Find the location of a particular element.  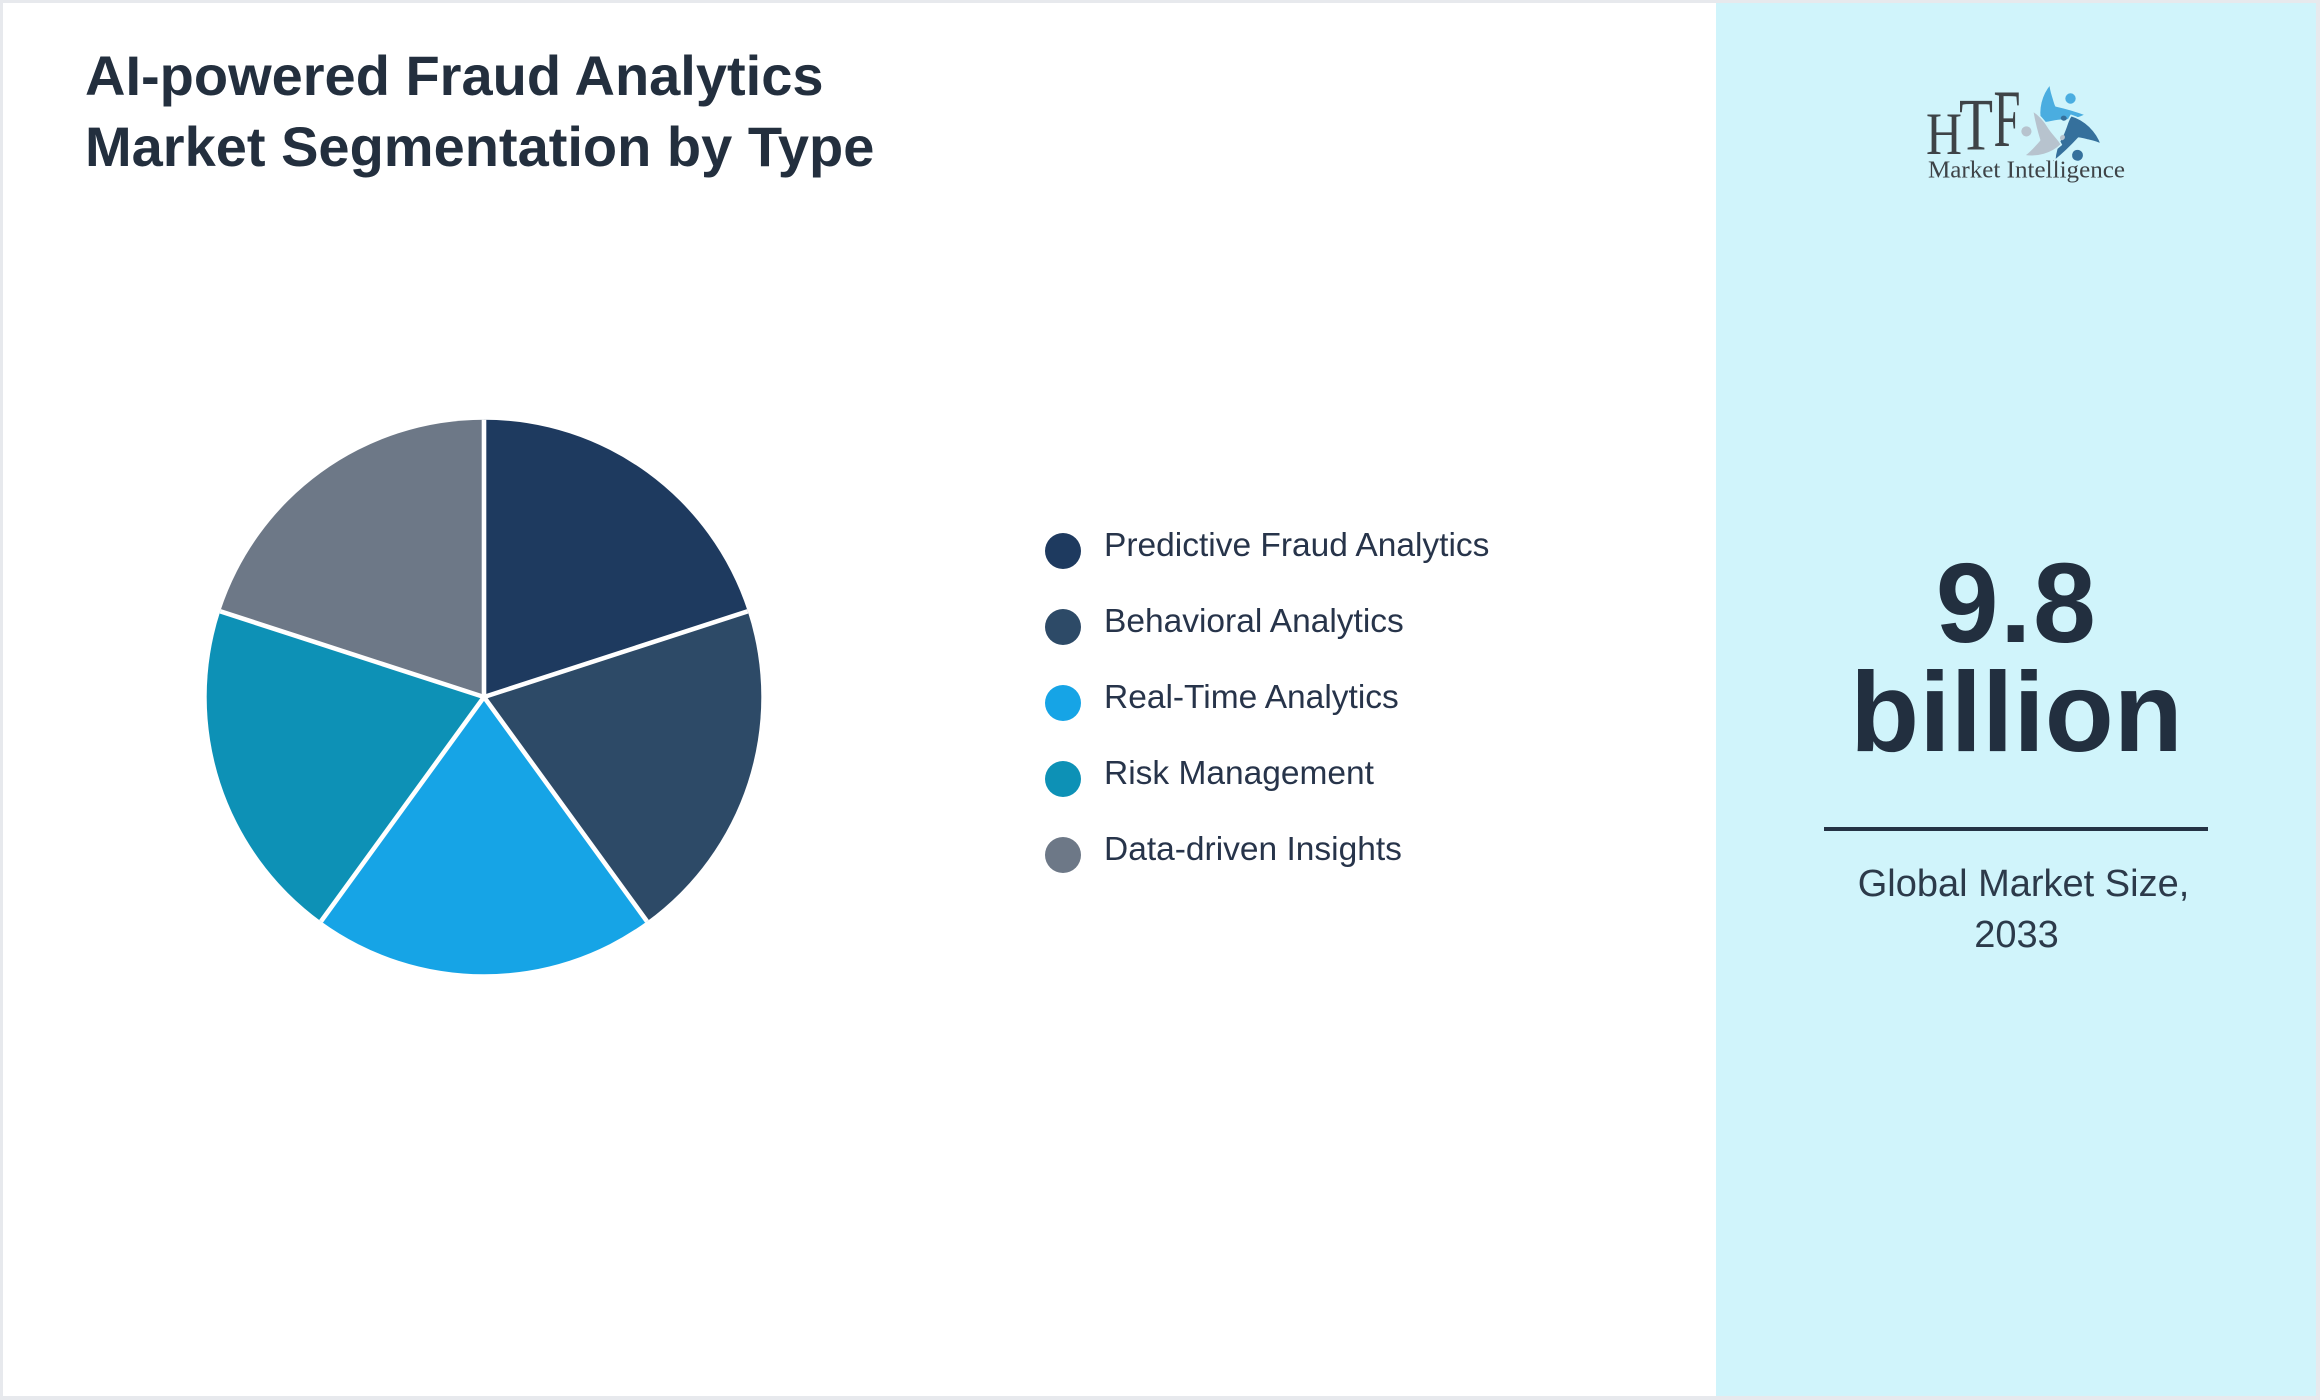

svg-text: H is located at coordinates (1944, 134).